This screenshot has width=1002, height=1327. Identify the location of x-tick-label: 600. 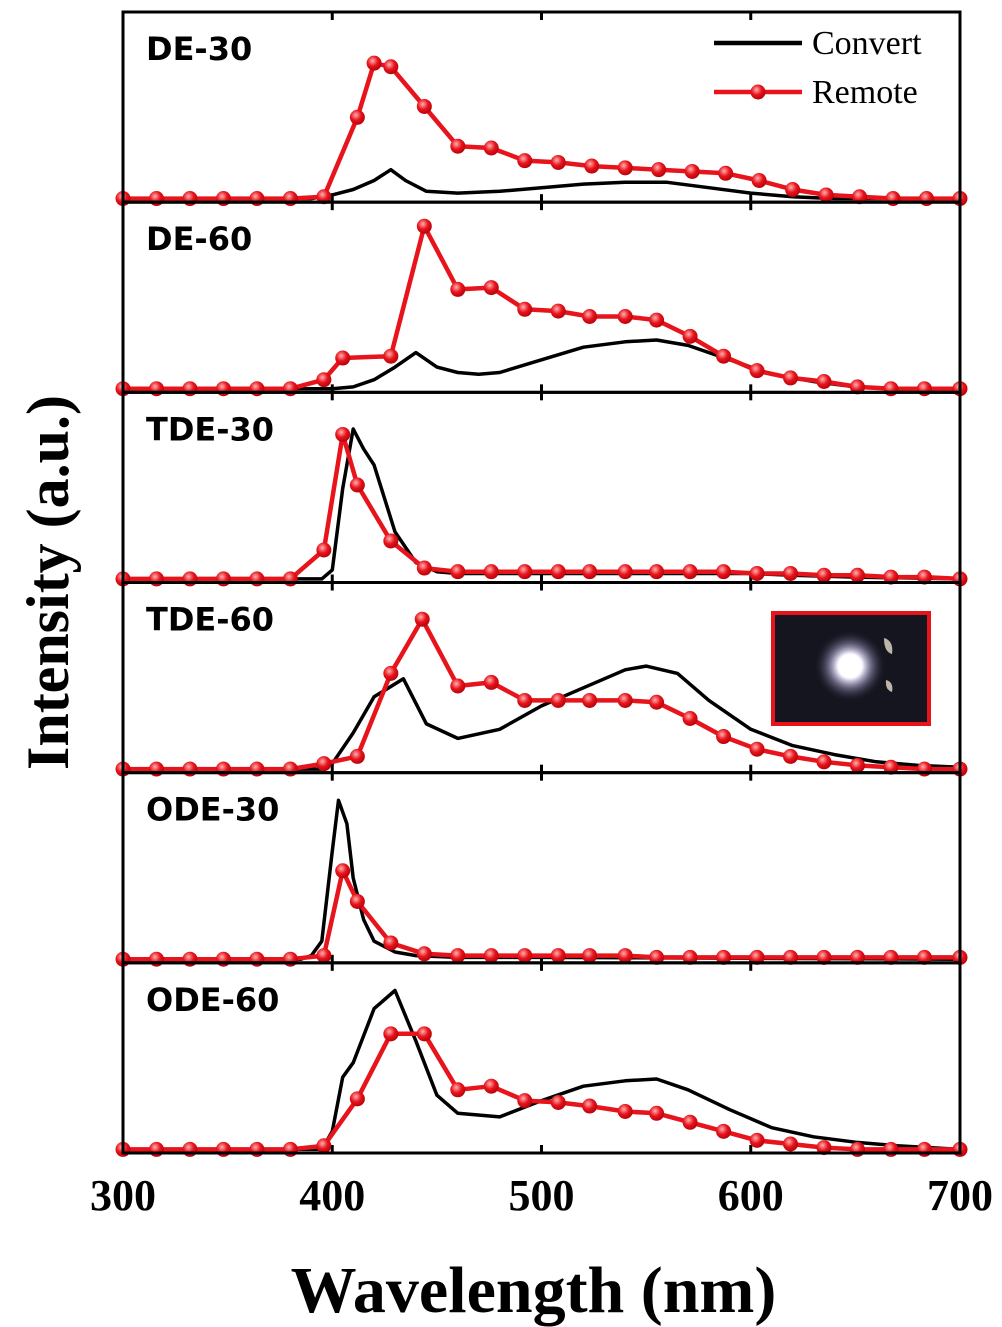
(751, 1195).